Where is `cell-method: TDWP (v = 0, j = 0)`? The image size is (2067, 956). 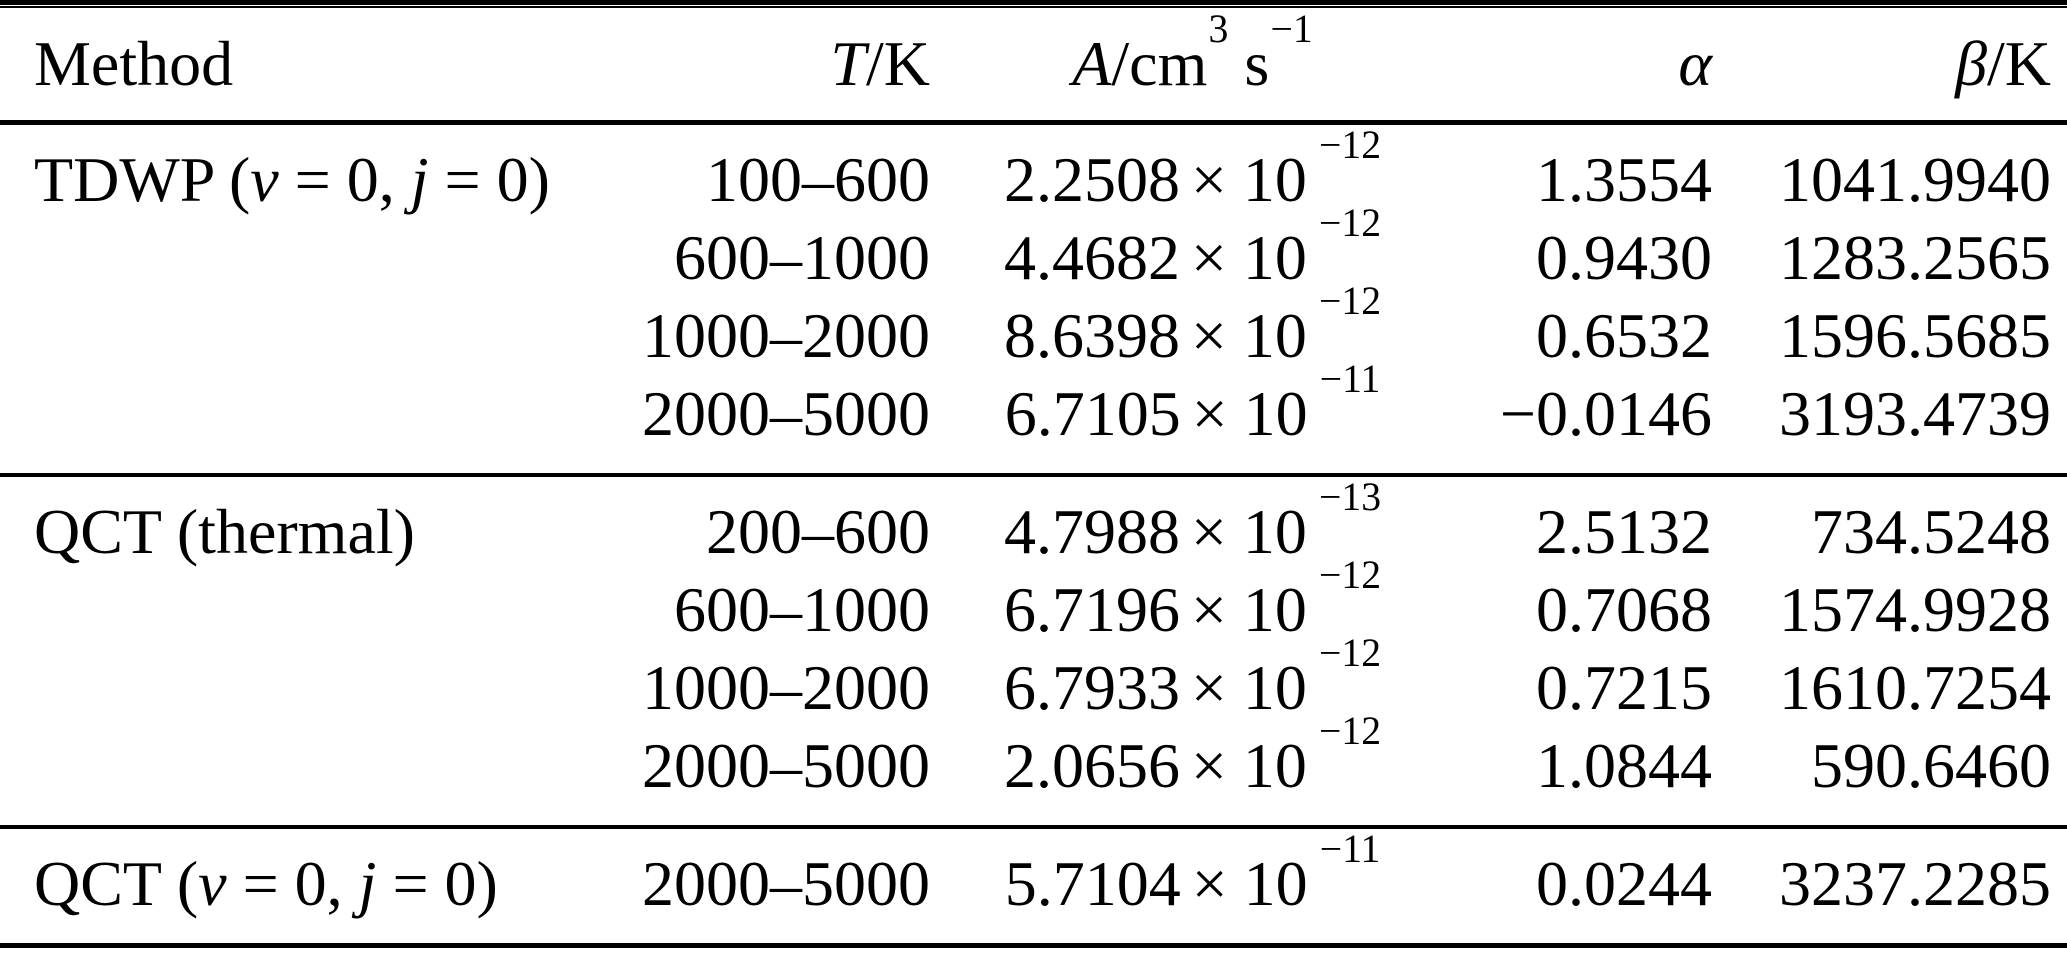
cell-method: TDWP (v = 0, j = 0) is located at coordinates (292, 180).